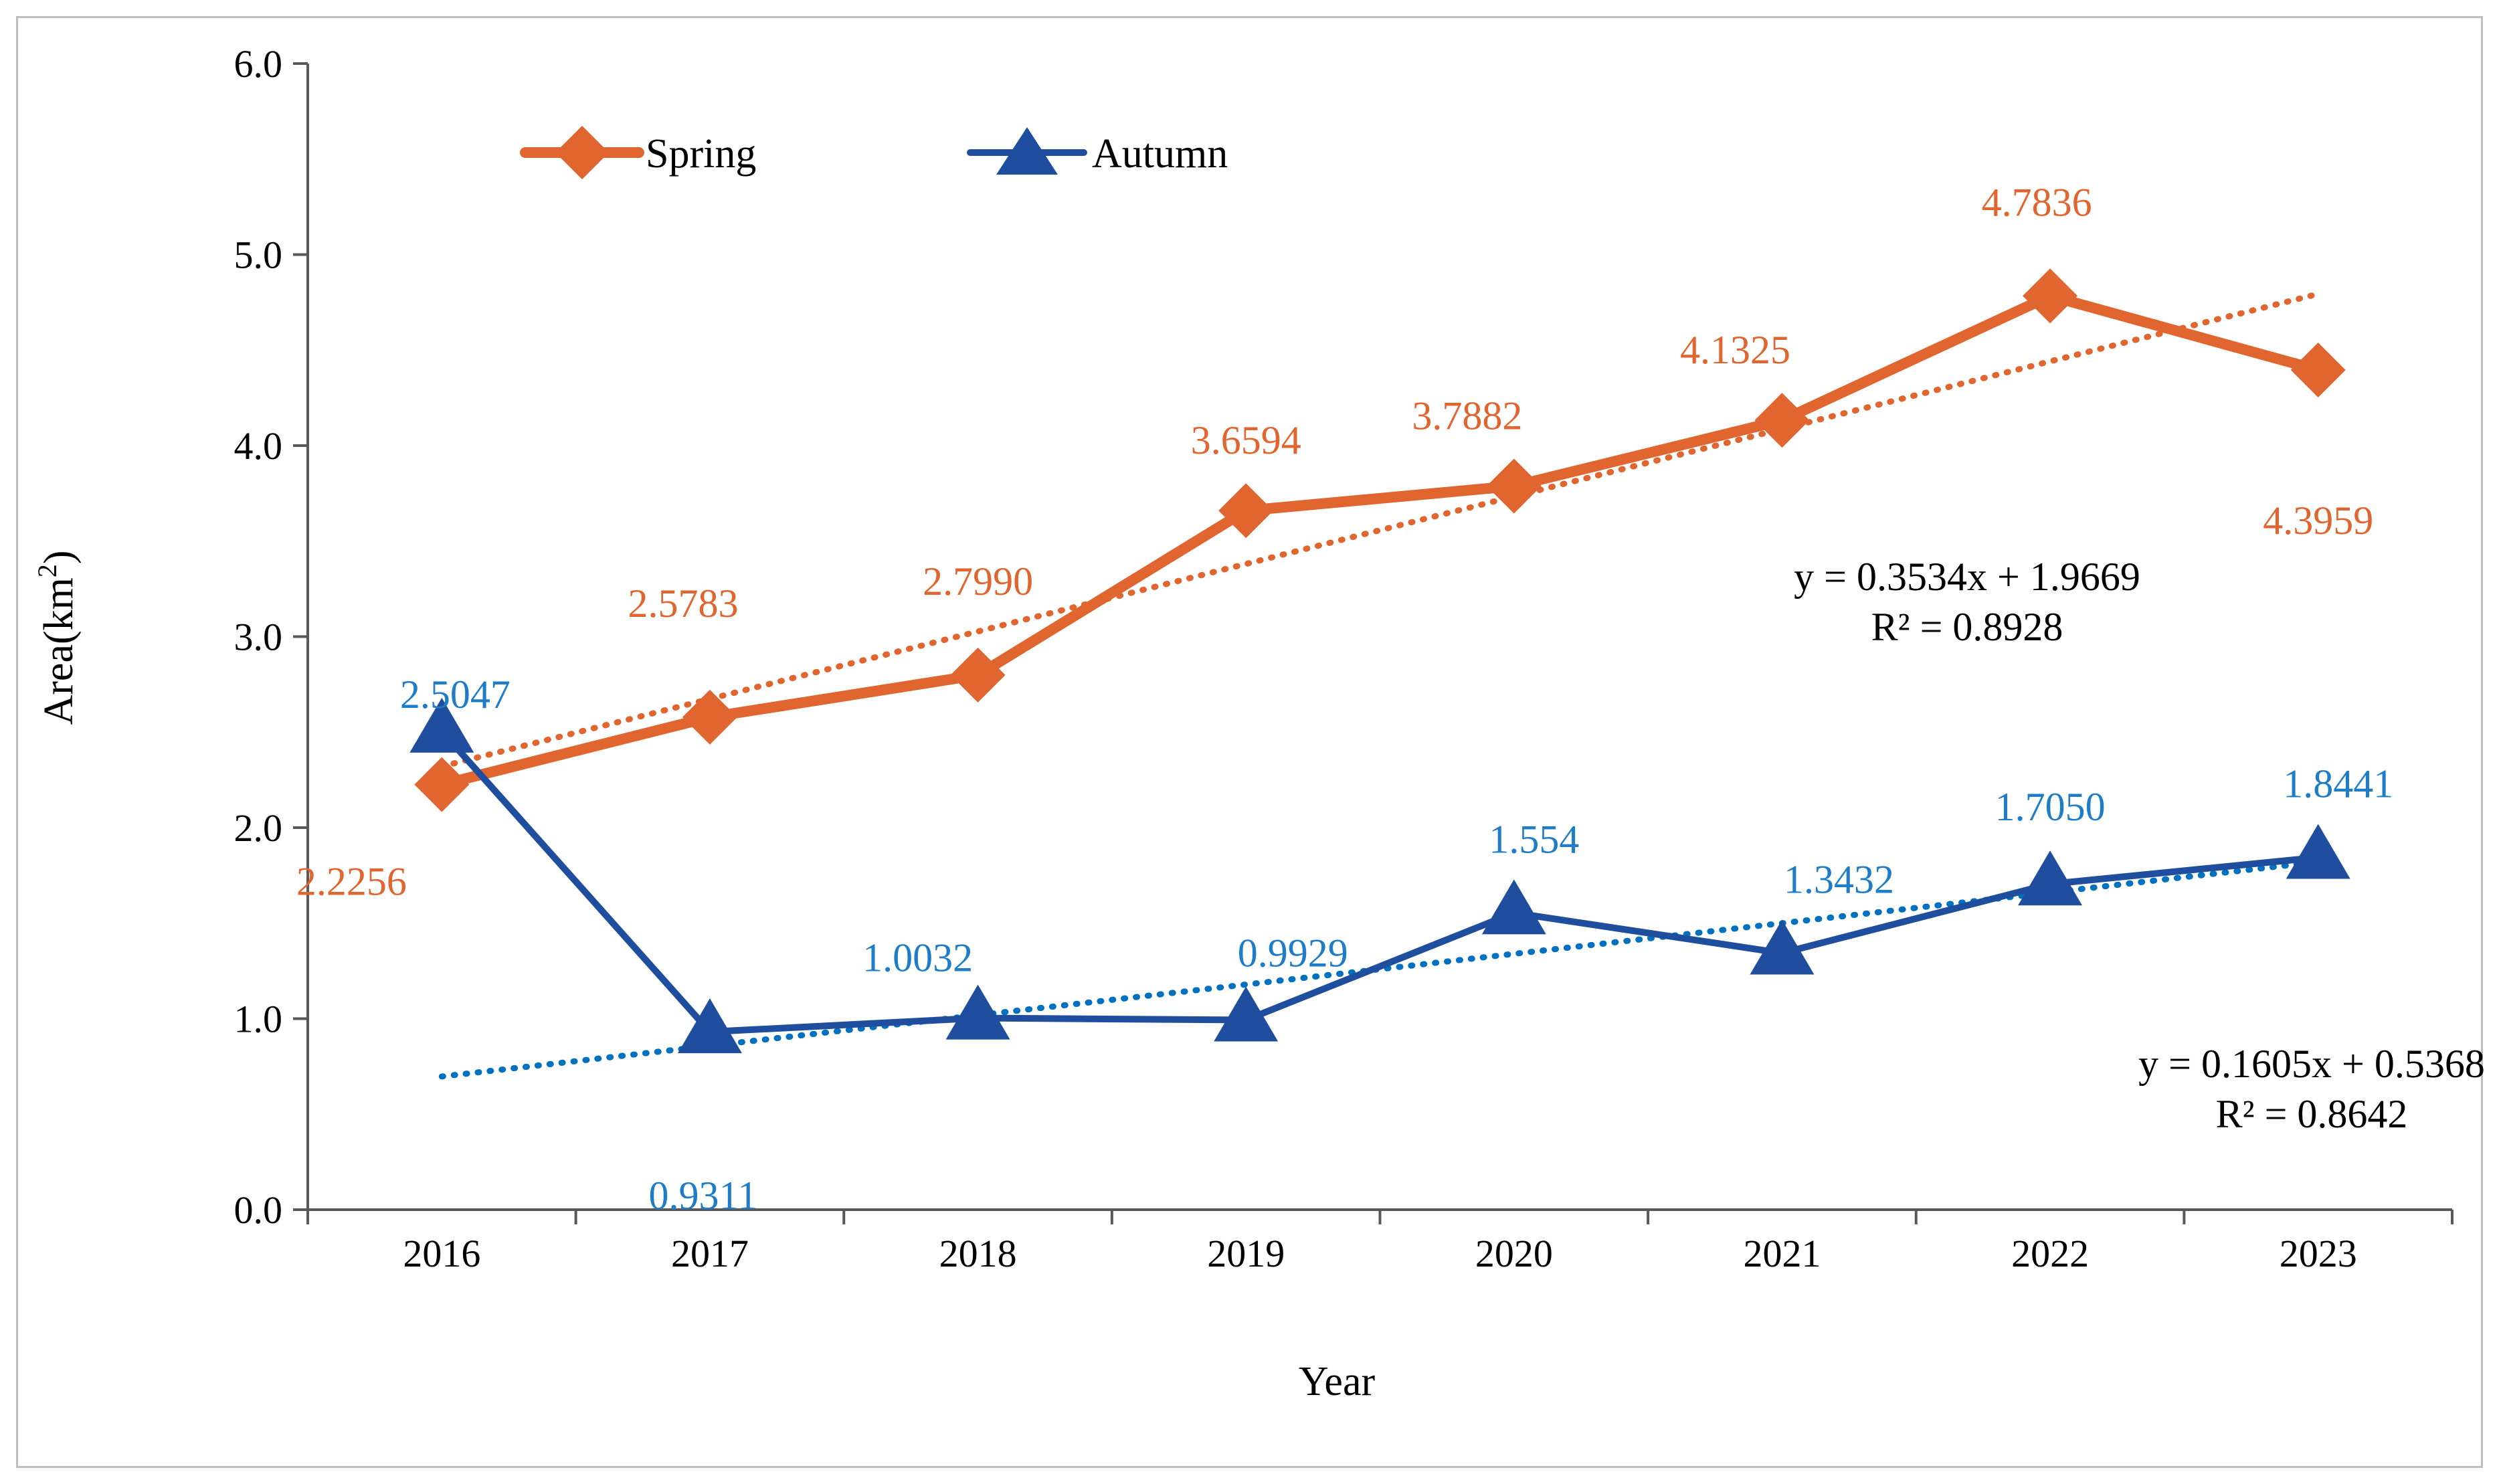 This screenshot has width=2499, height=1484. What do you see at coordinates (1967, 602) in the screenshot?
I see `spring-trend-equation: y = 0.3534x + 1.9669 R² = 0.8928` at bounding box center [1967, 602].